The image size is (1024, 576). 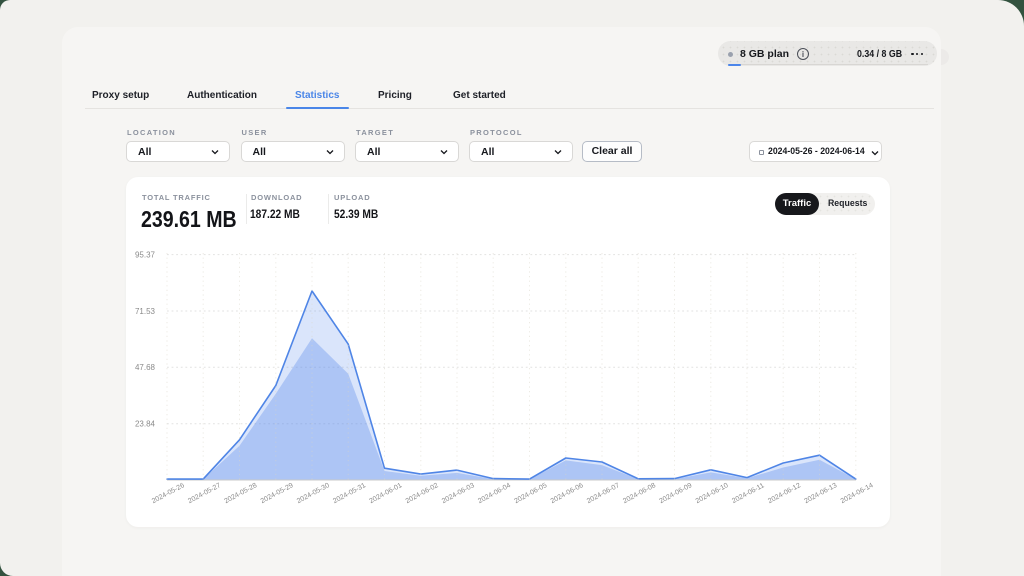 What do you see at coordinates (277, 493) in the screenshot?
I see `svg-text: 2024-05-29` at bounding box center [277, 493].